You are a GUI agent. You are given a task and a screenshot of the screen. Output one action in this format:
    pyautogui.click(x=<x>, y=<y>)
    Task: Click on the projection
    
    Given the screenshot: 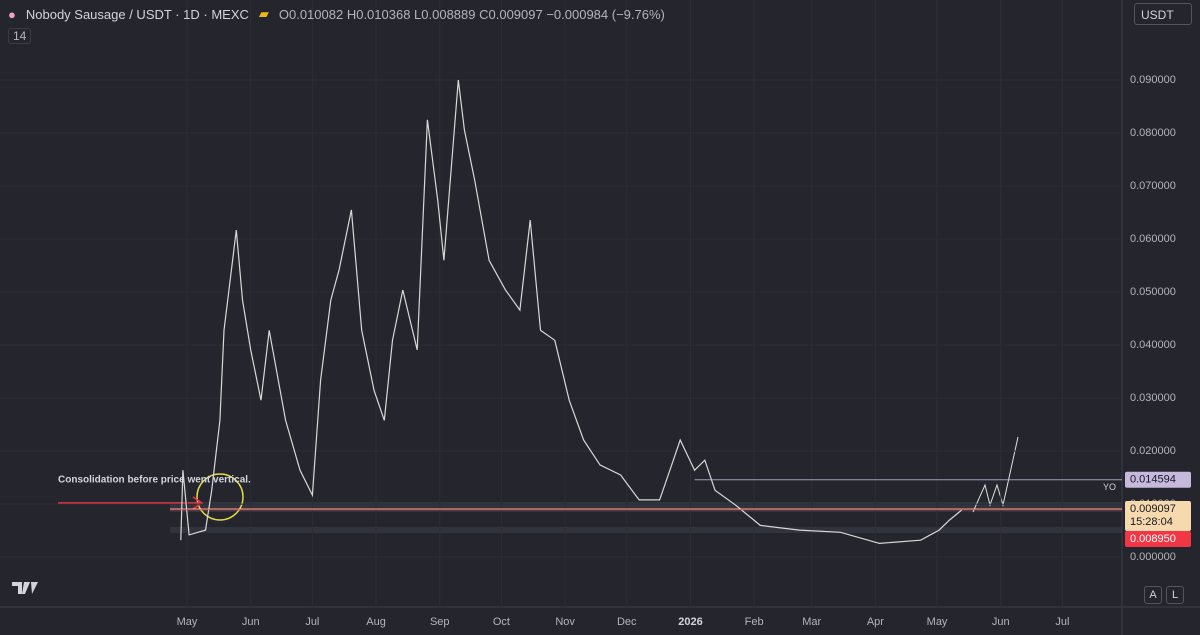 What is the action you would take?
    pyautogui.click(x=995, y=474)
    